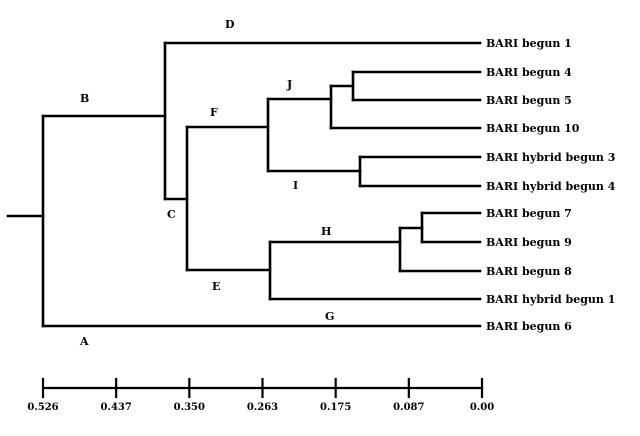 Image resolution: width=640 pixels, height=436 pixels. Describe the element at coordinates (529, 72) in the screenshot. I see `leaf-label-begun-4: BARI begun 4` at that location.